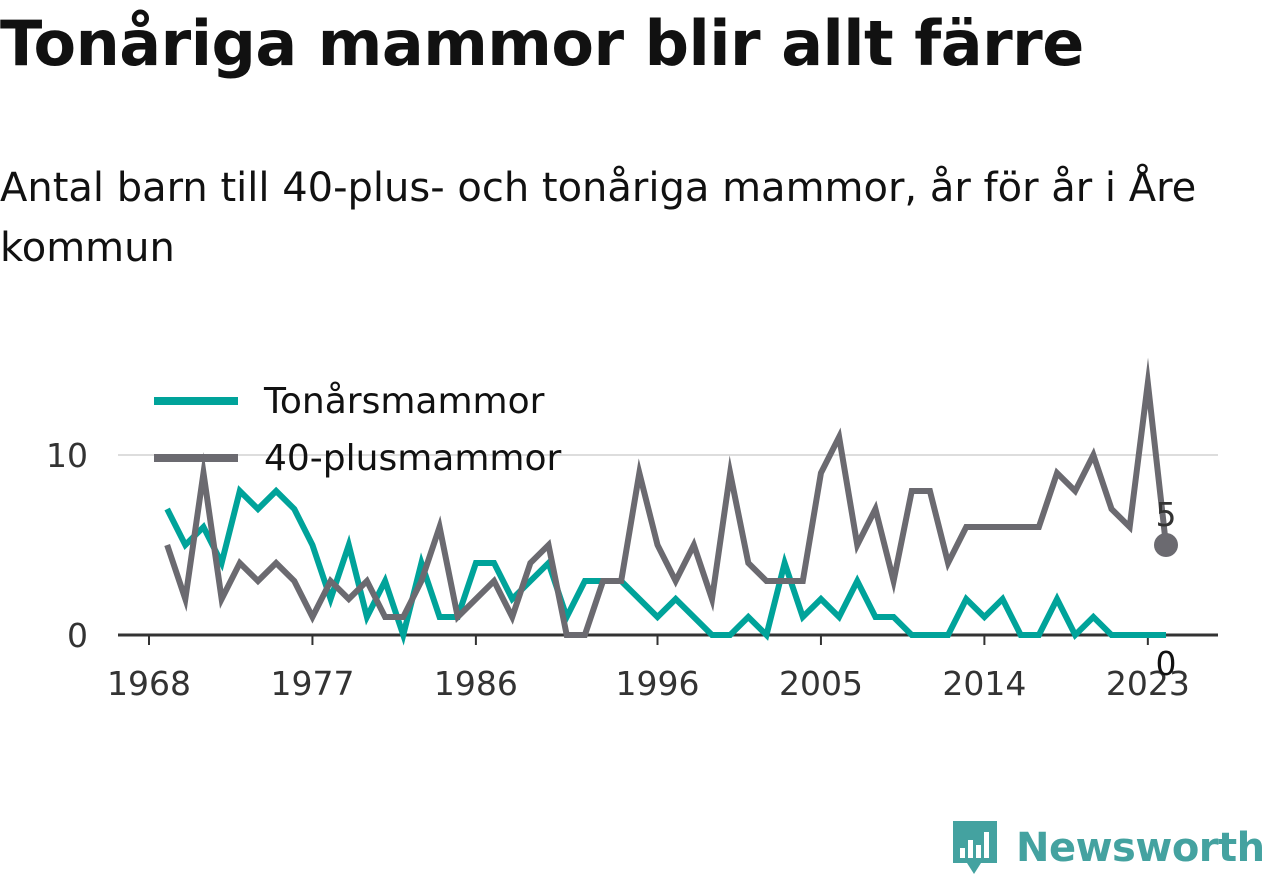 The width and height of the screenshot is (1262, 879). I want to click on y-tick-label: 10, so click(67, 455).